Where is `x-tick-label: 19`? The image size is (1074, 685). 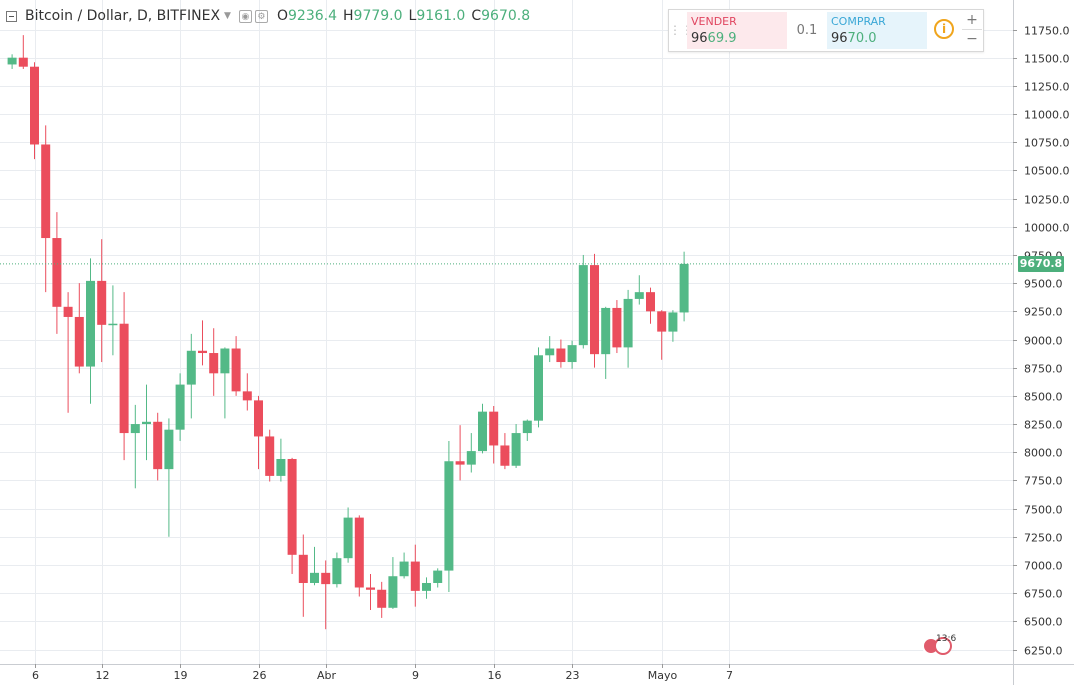 x-tick-label: 19 is located at coordinates (181, 675).